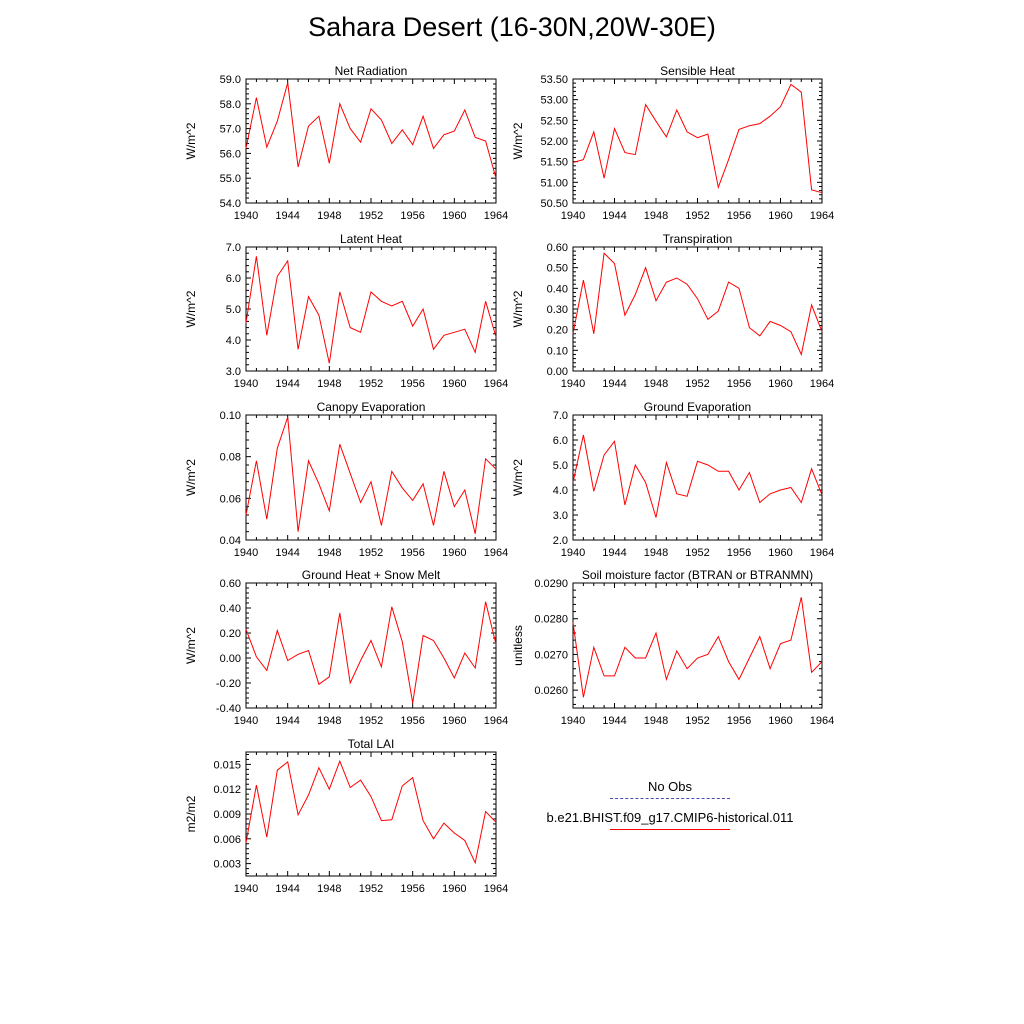 This screenshot has width=1024, height=1024. I want to click on y-tick-label: 51.50, so click(554, 163).